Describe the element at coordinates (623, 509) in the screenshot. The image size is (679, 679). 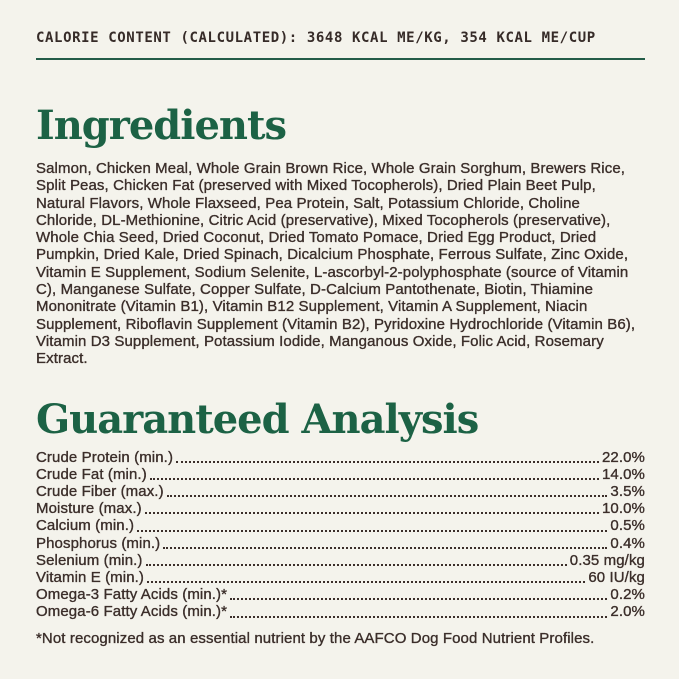
I see `analysis-row-value: 10.0%` at that location.